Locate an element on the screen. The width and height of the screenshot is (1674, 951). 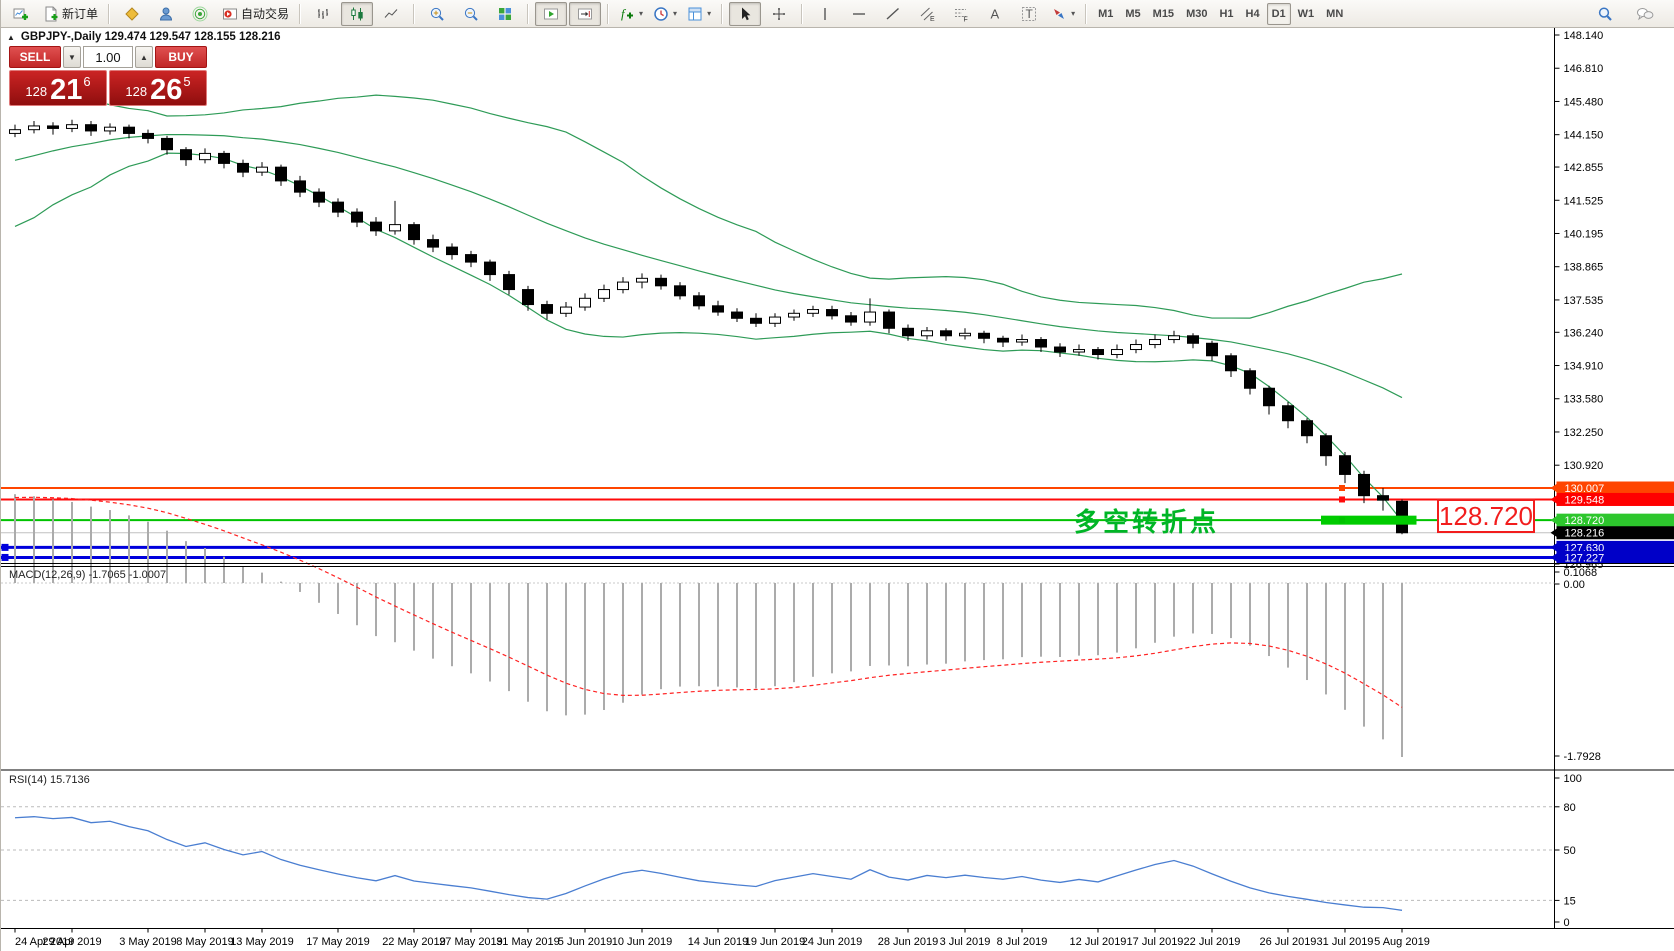
price-axis-tick-label: 145.480 is located at coordinates (1584, 102).